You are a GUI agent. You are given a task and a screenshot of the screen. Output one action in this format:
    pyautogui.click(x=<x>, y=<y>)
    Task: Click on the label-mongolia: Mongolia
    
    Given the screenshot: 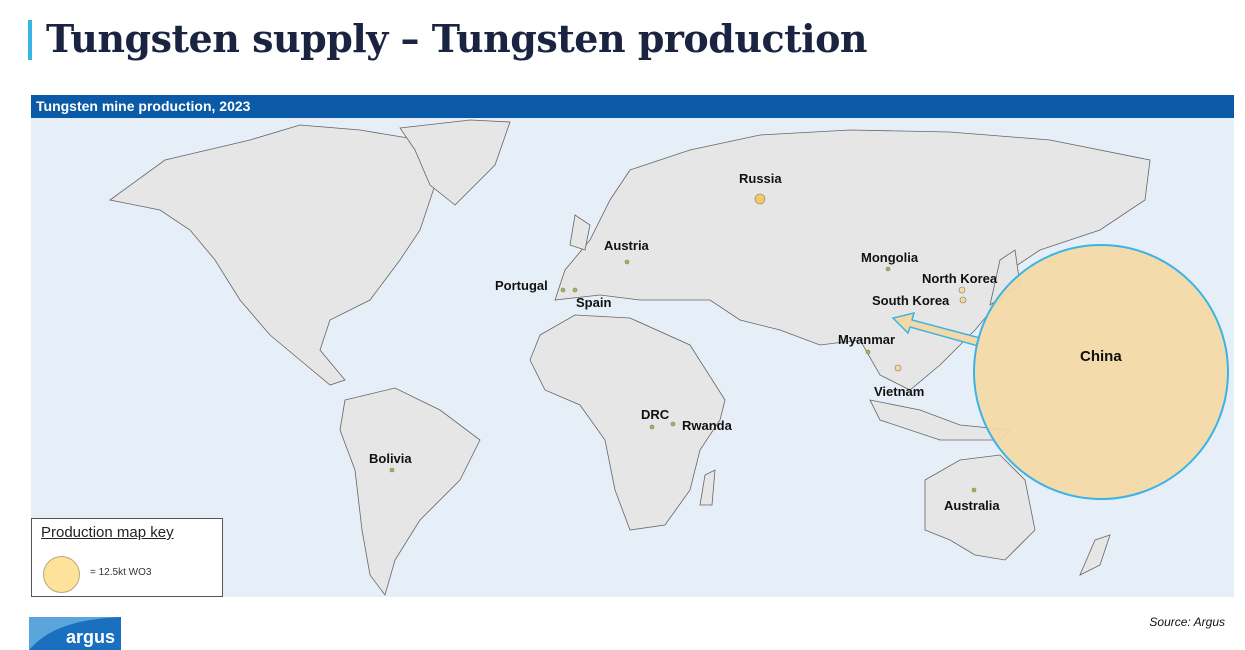 What is the action you would take?
    pyautogui.click(x=890, y=257)
    